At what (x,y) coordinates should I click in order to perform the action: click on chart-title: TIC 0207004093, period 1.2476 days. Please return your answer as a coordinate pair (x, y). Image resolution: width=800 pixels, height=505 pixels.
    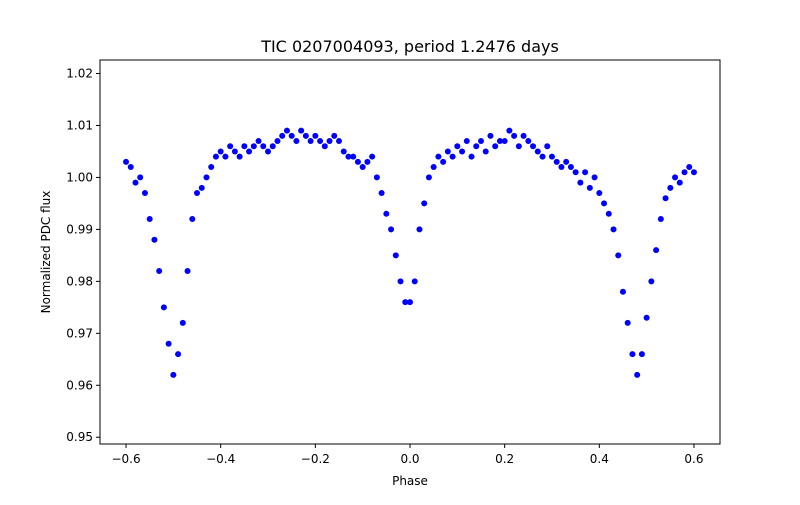
    Looking at the image, I should click on (409, 46).